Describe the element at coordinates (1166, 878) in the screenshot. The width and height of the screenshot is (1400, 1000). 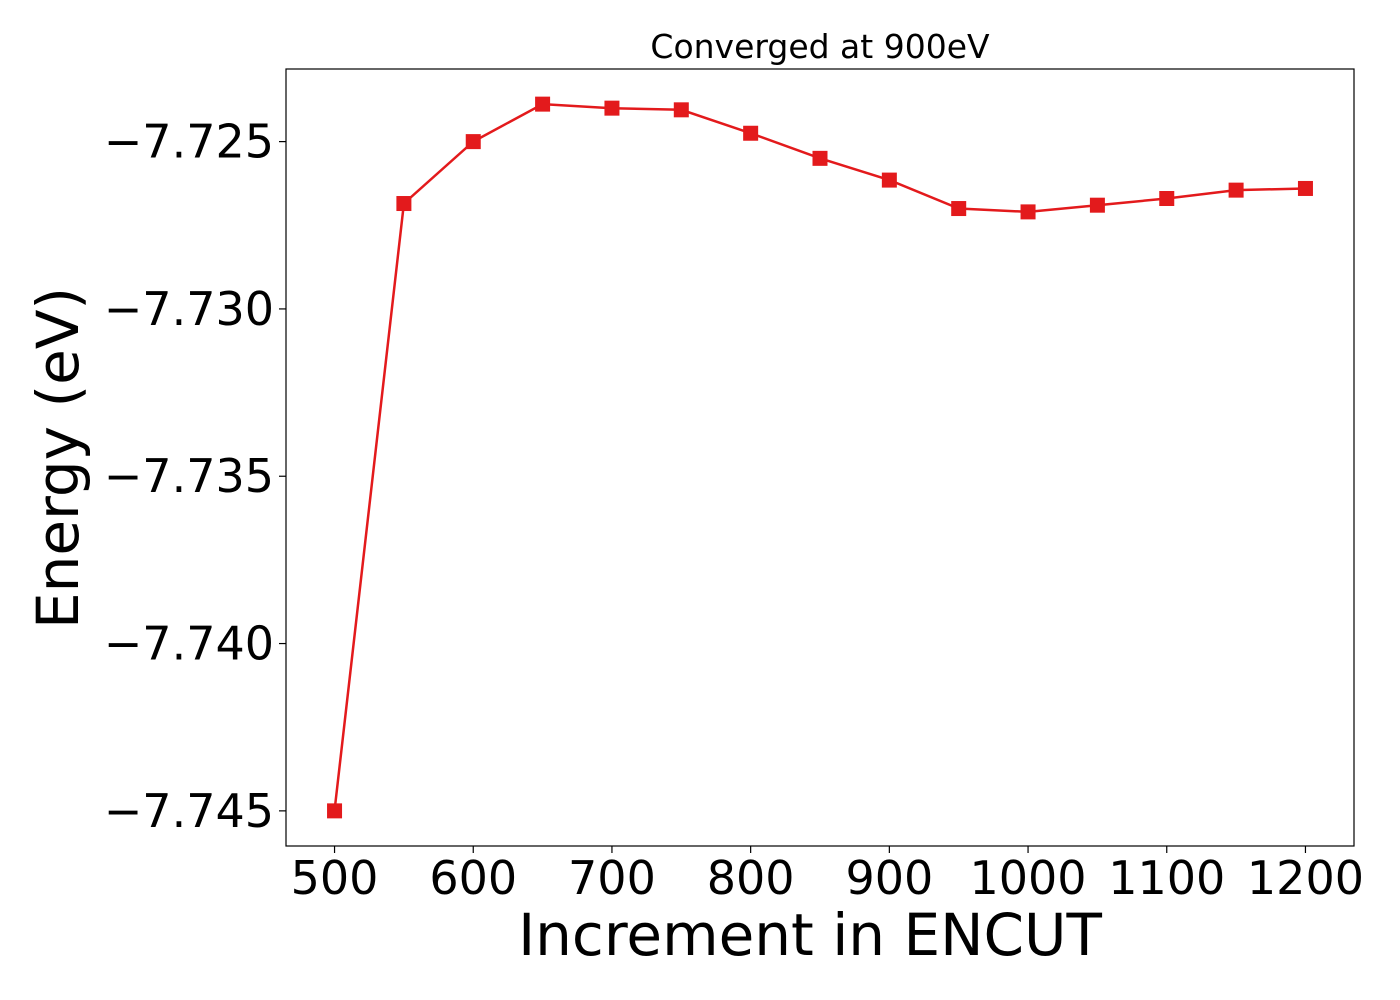
I see `x-tick-label: 1100` at that location.